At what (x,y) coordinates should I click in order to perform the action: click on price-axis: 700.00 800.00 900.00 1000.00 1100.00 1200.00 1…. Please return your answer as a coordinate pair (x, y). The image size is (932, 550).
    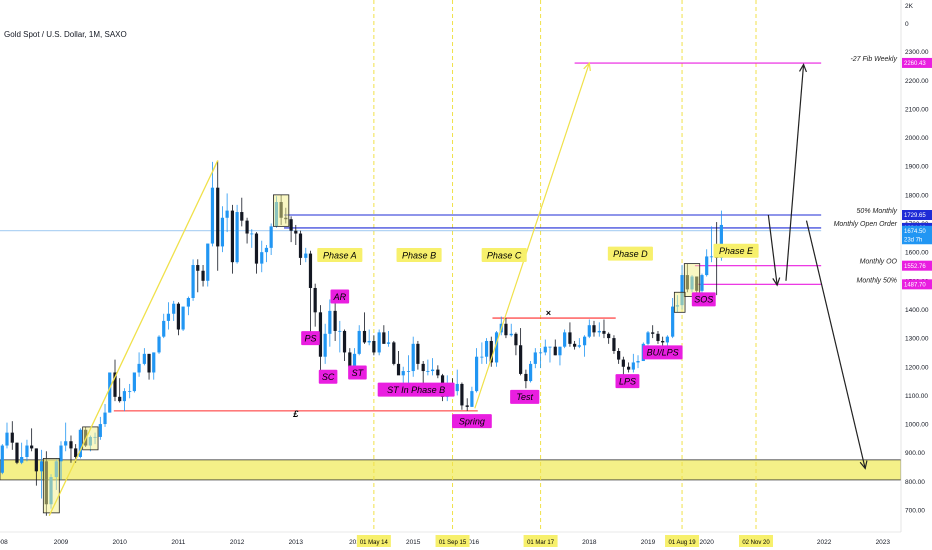
    Looking at the image, I should click on (916, 275).